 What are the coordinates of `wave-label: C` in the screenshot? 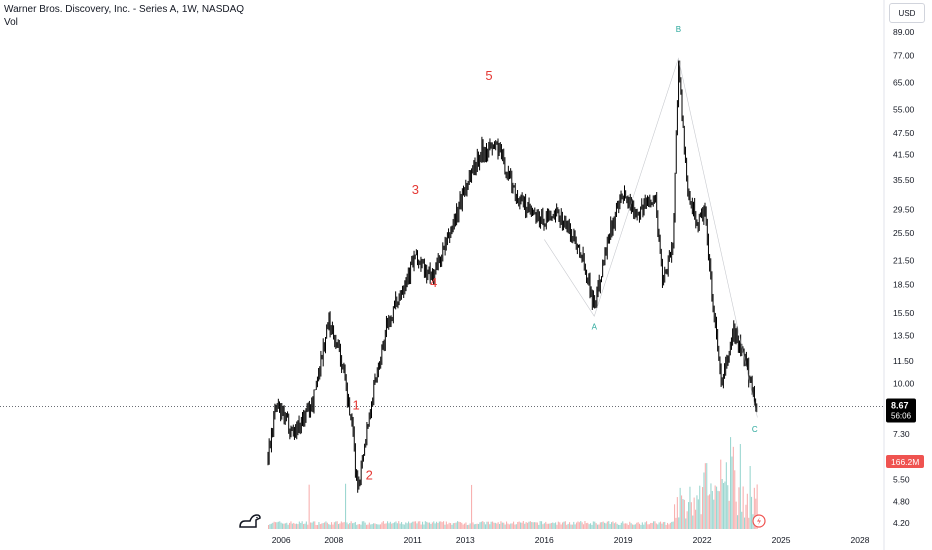 It's located at (755, 429).